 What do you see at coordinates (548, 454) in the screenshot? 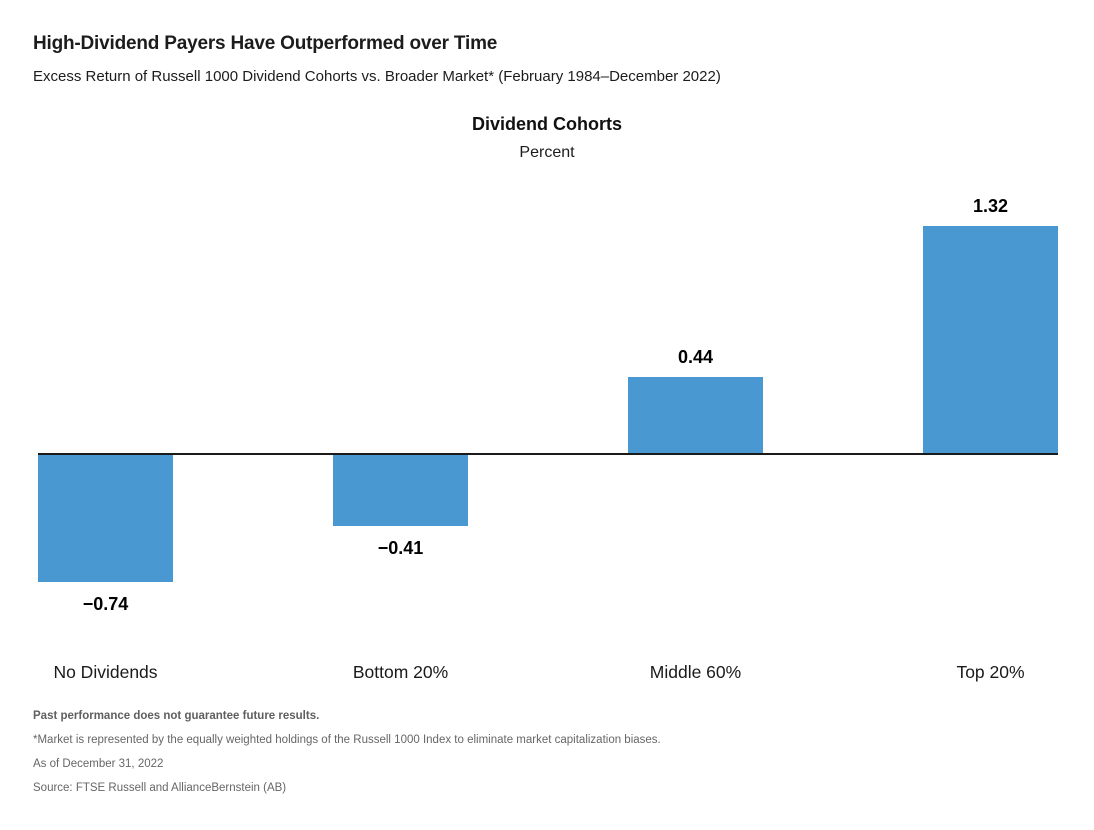
I see `zero-axis-line` at bounding box center [548, 454].